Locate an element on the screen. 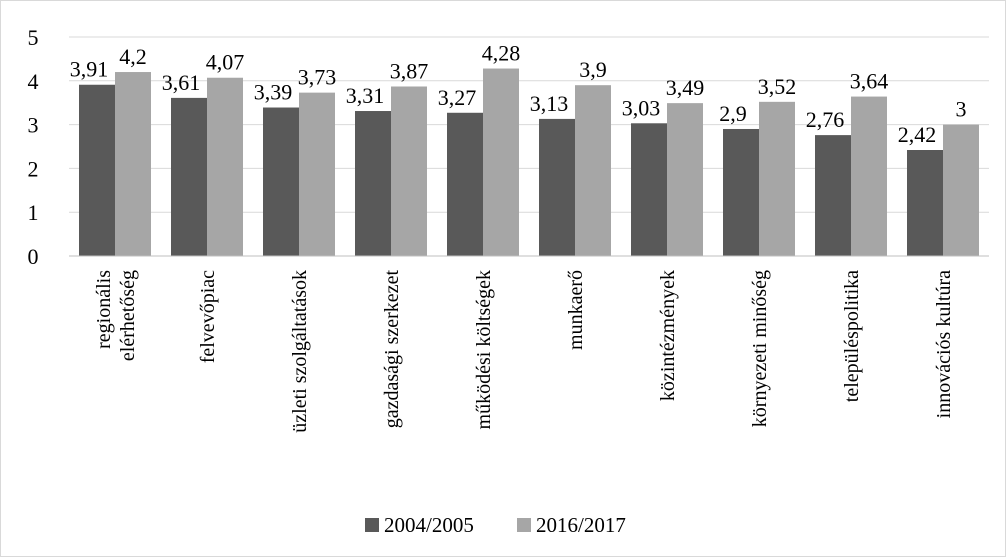 The image size is (1006, 557). category-label: gazdasági szerkezet is located at coordinates (392, 349).